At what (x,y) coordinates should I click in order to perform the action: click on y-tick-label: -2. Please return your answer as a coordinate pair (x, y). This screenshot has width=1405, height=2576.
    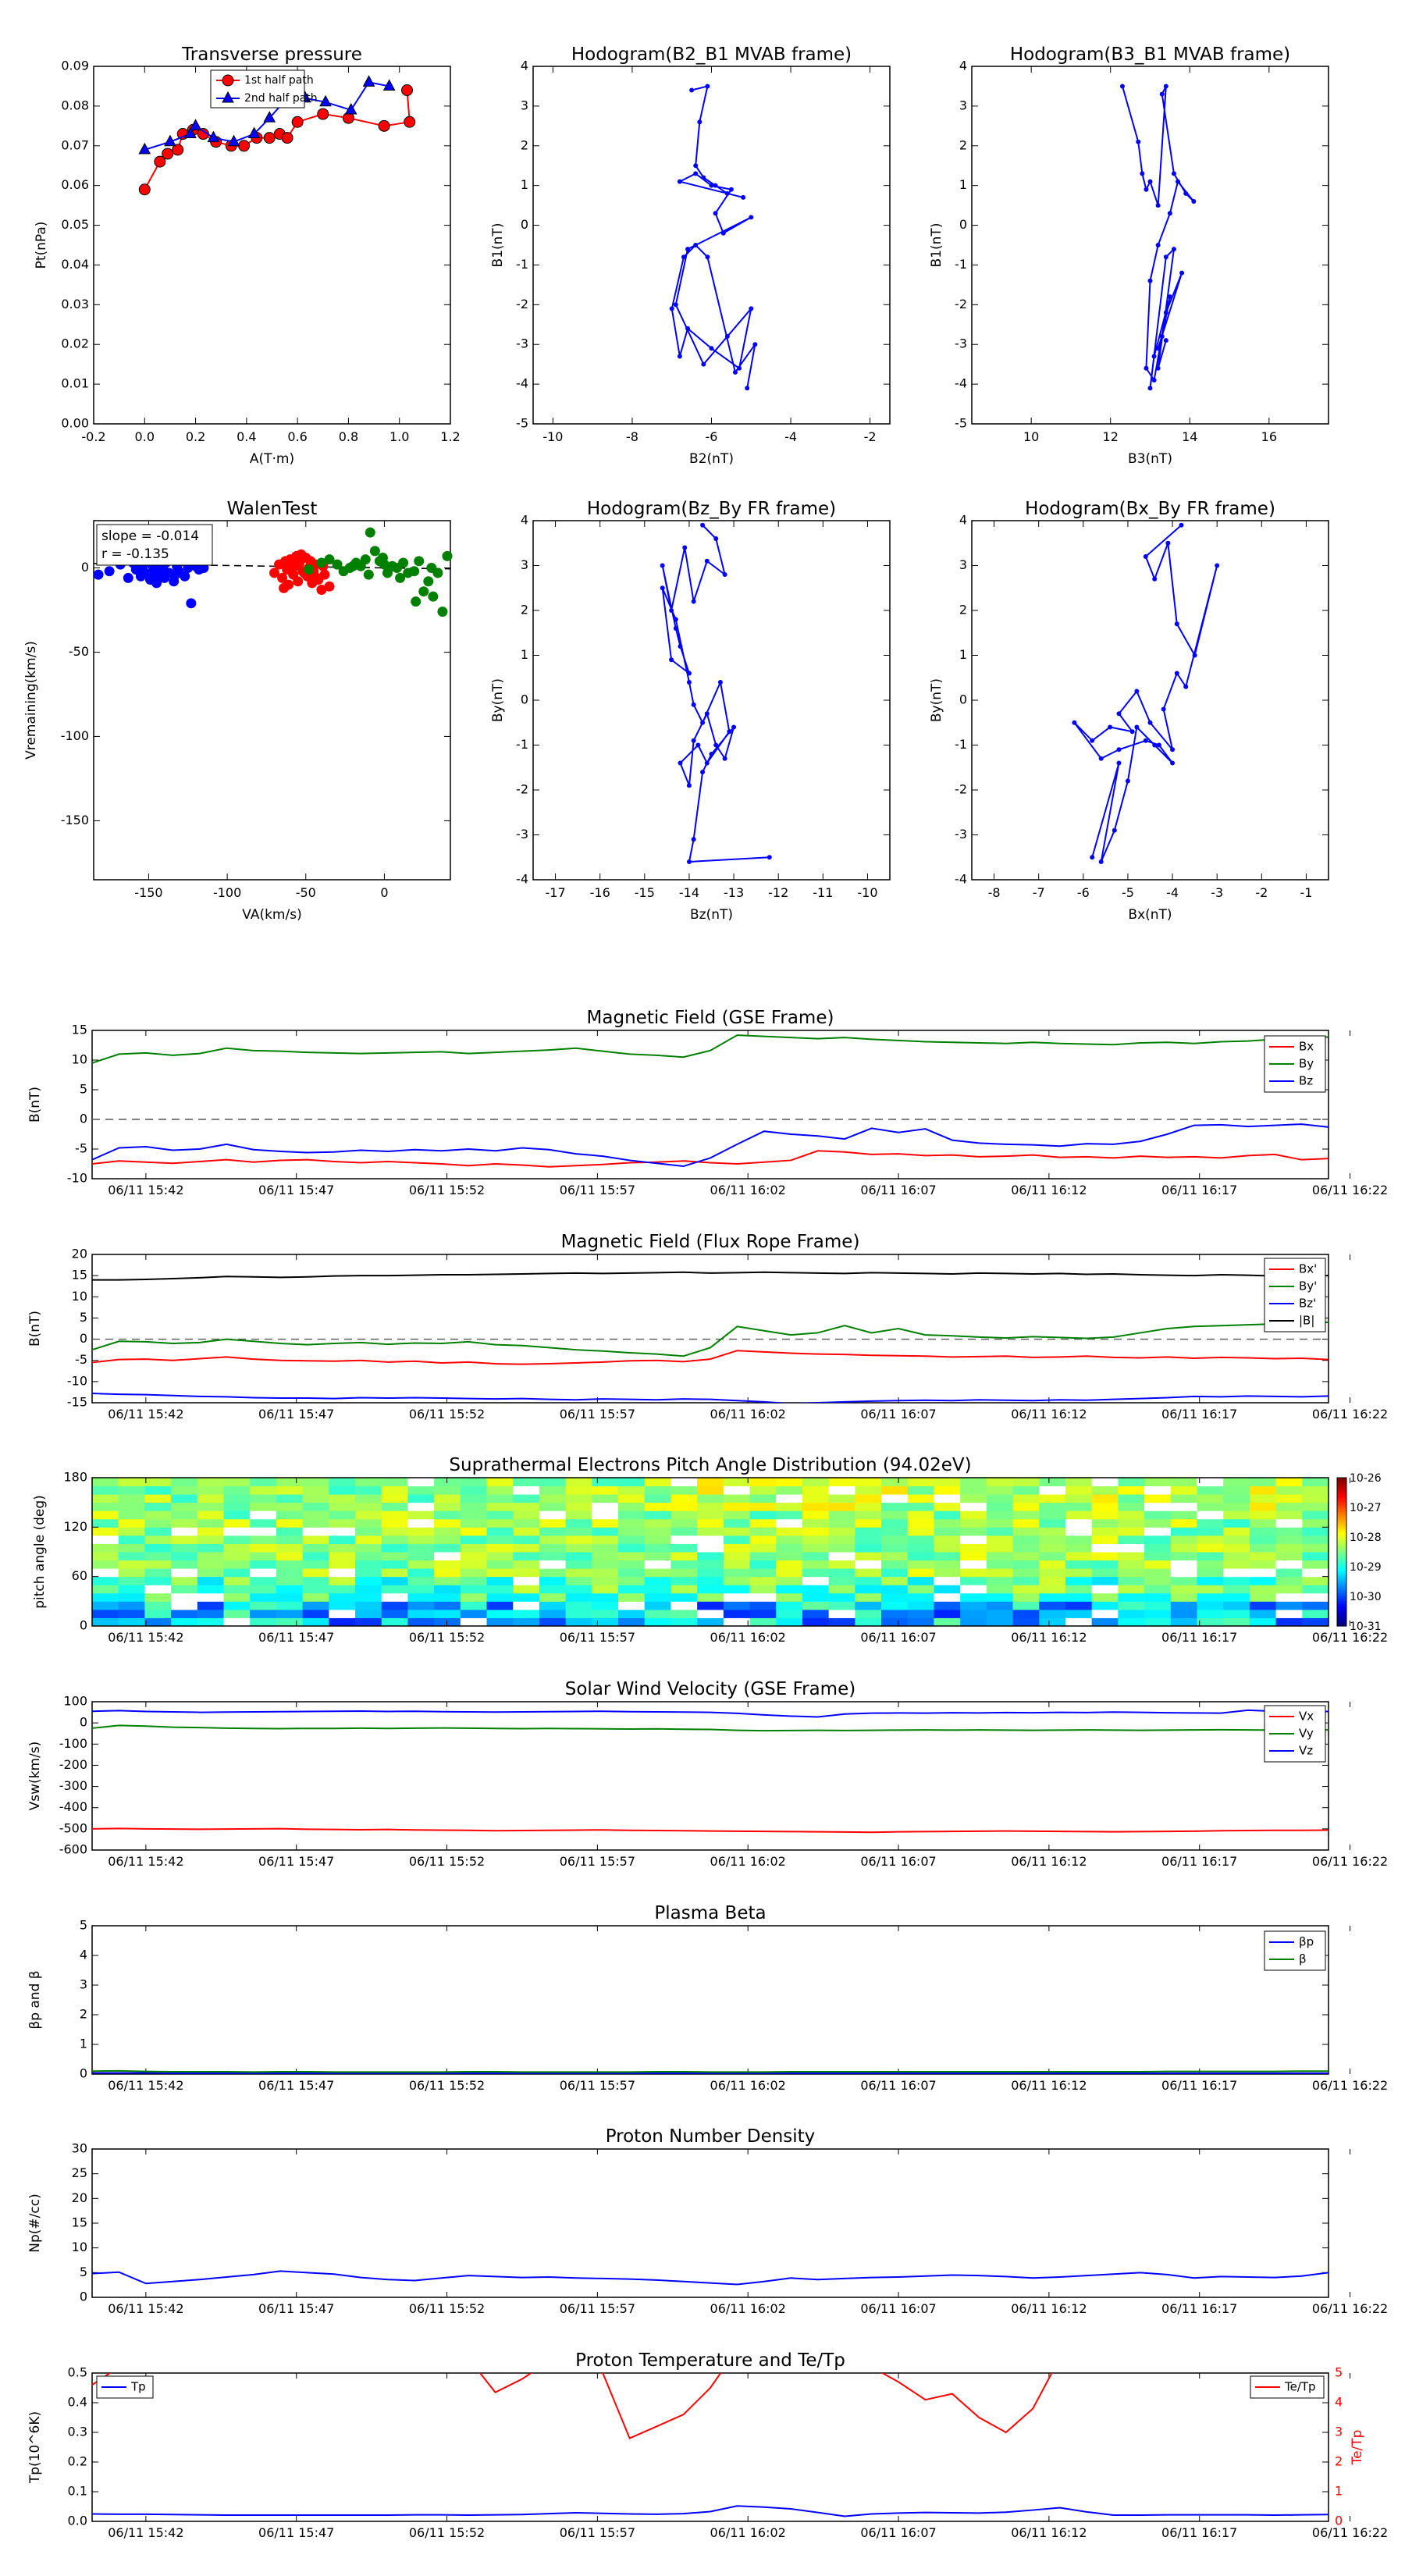
    Looking at the image, I should click on (961, 304).